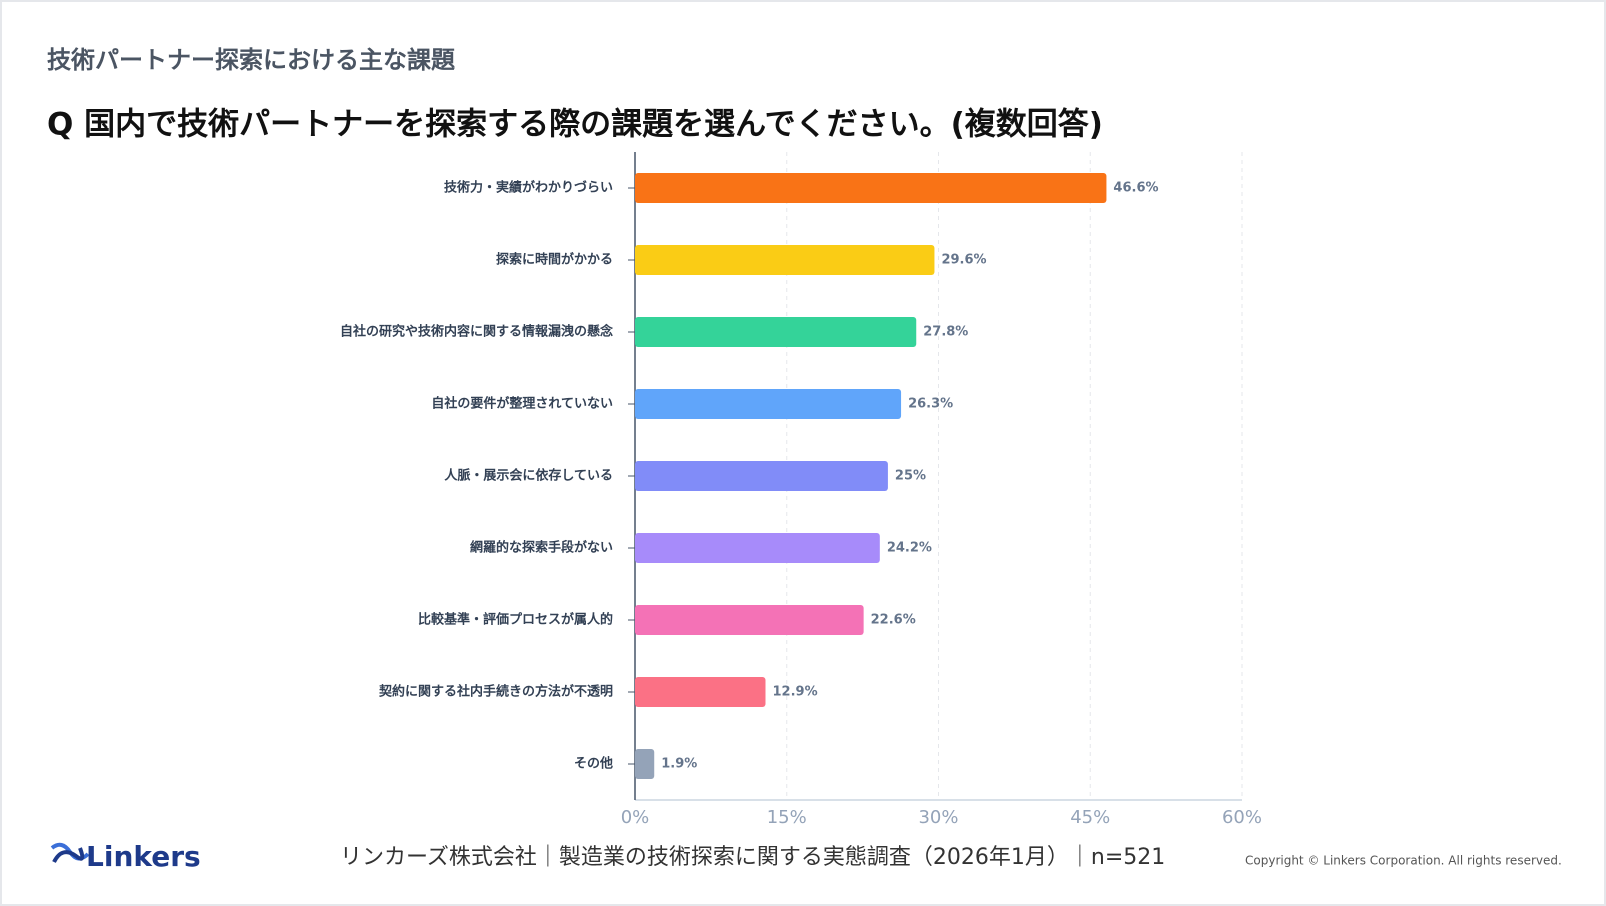 The image size is (1606, 906). What do you see at coordinates (541, 548) in the screenshot?
I see `y-tick-label: 網羅的な探索手段がない` at bounding box center [541, 548].